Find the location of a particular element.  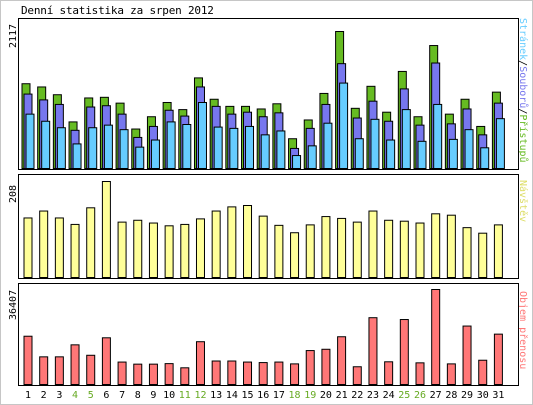

day-label: 19 is located at coordinates (310, 395).